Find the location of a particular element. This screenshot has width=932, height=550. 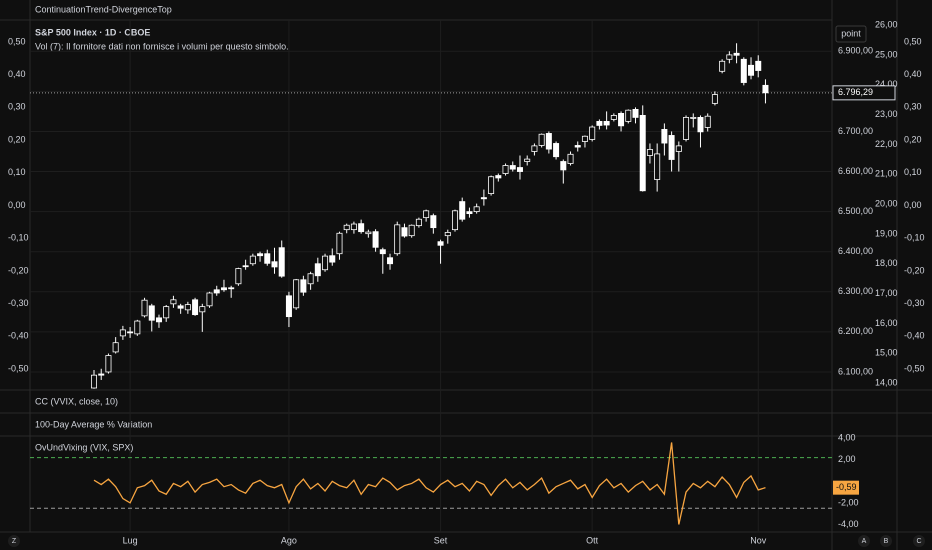

x-tick-label: Nov is located at coordinates (758, 540).